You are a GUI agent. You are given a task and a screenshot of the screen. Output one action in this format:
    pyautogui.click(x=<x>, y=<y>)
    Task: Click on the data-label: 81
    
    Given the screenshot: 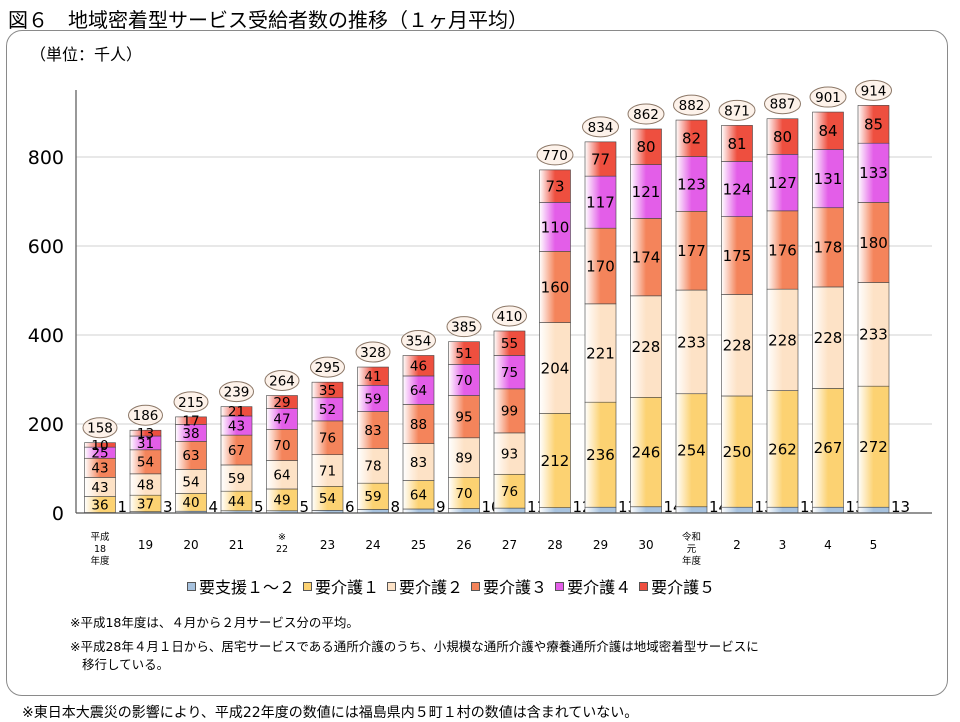 What is the action you would take?
    pyautogui.click(x=736, y=144)
    